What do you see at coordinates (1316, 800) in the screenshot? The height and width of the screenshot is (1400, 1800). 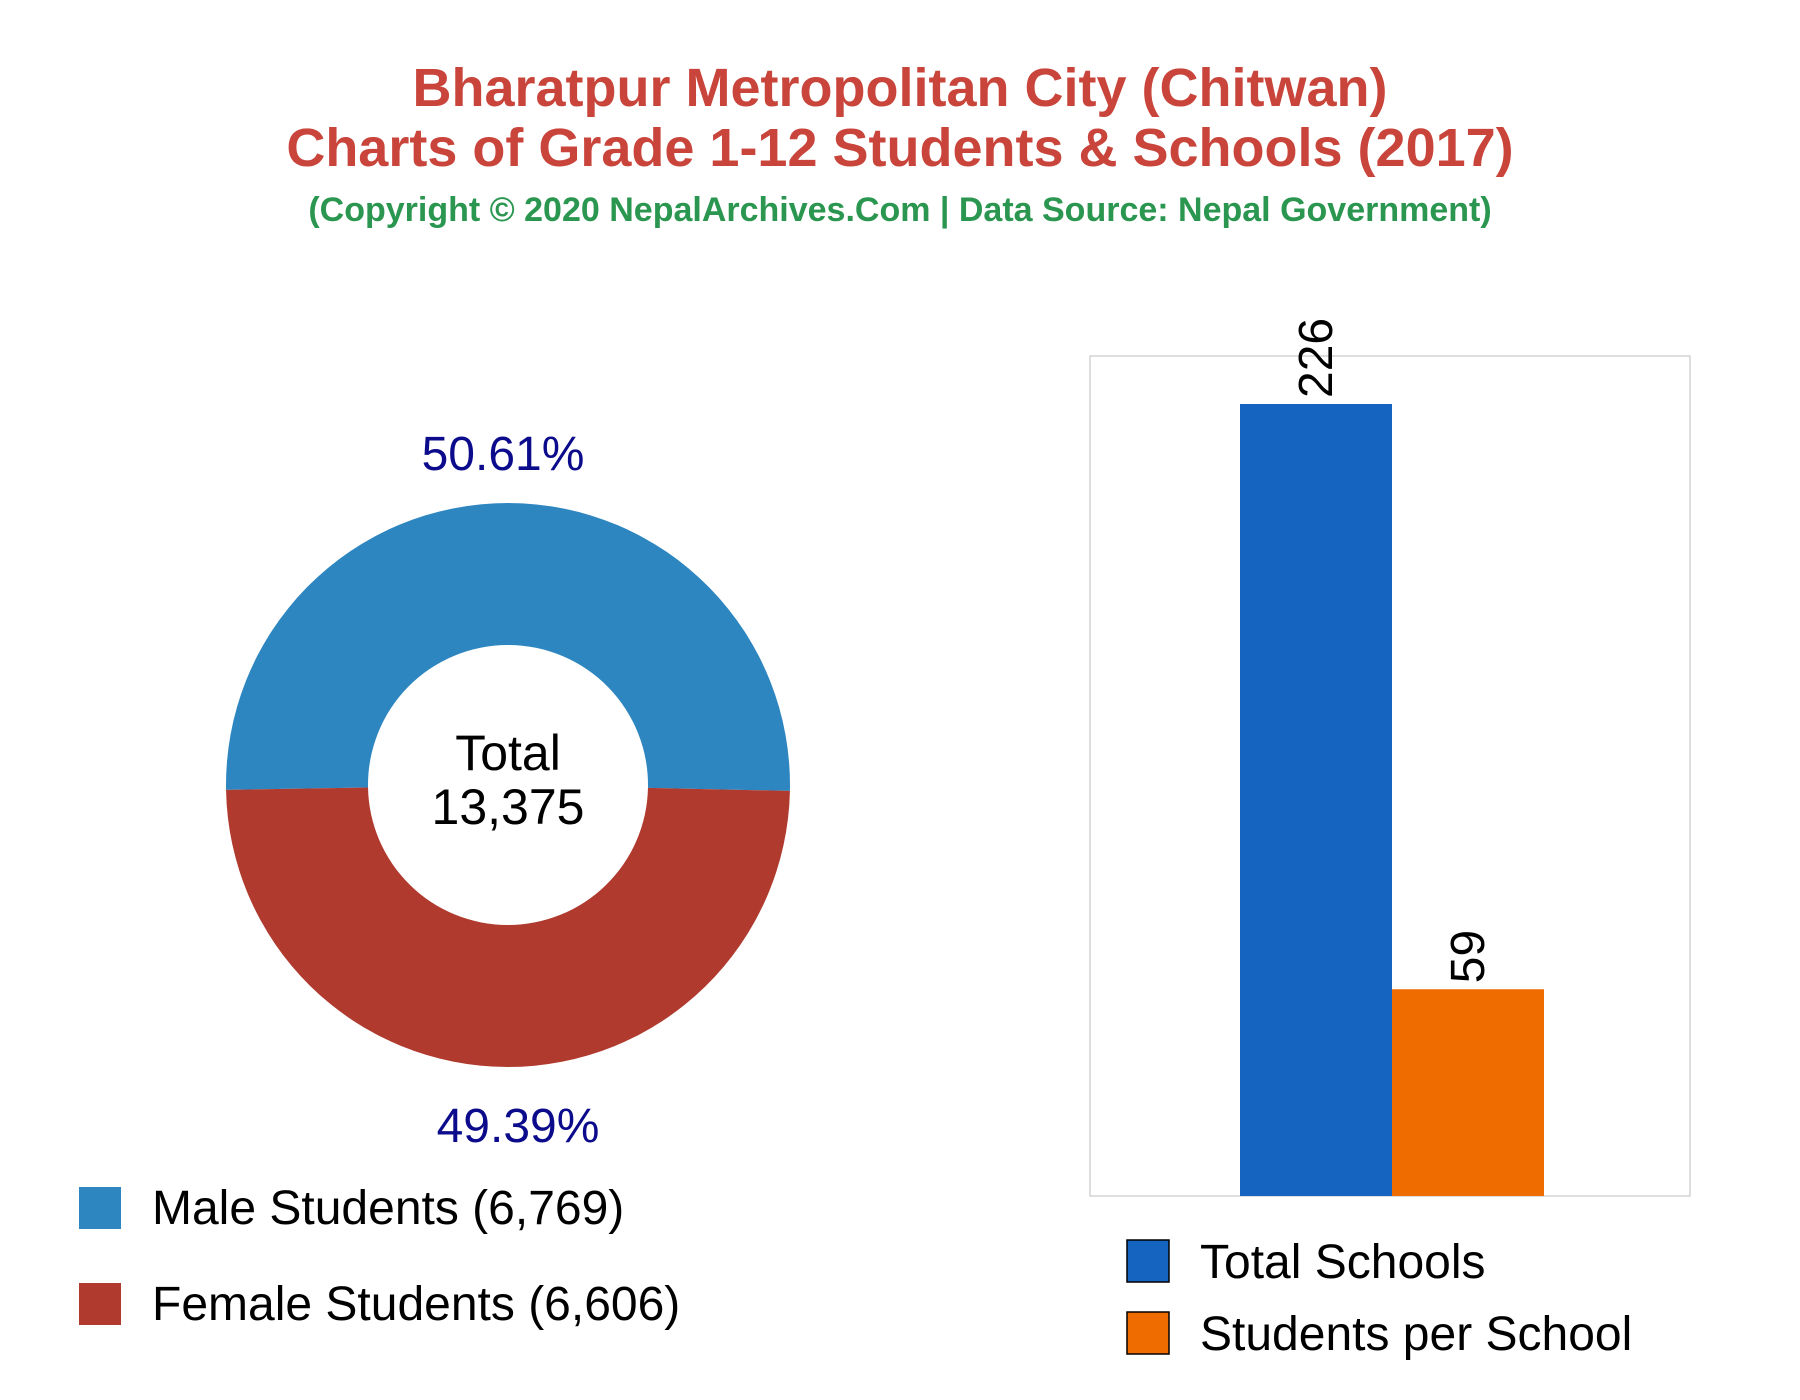 I see `bar-total-schools` at bounding box center [1316, 800].